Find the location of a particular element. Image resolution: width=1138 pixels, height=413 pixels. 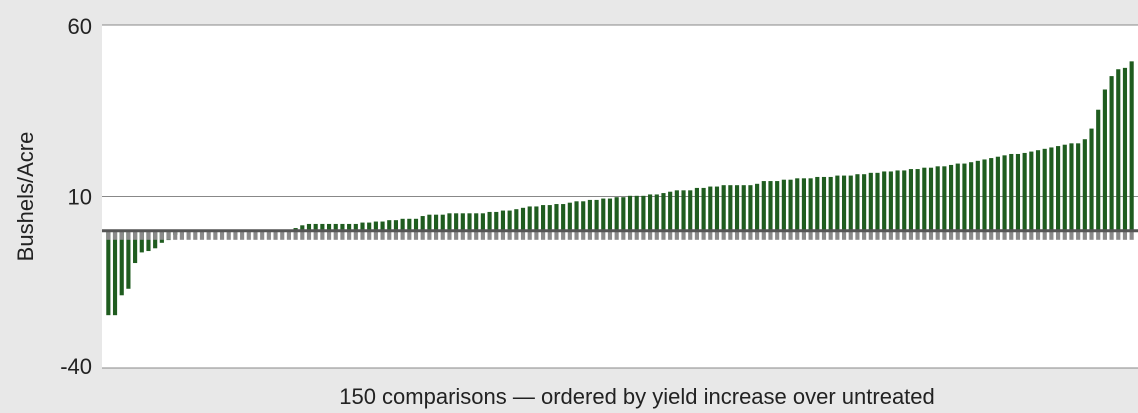

y-tick-label: -40 is located at coordinates (76, 366).